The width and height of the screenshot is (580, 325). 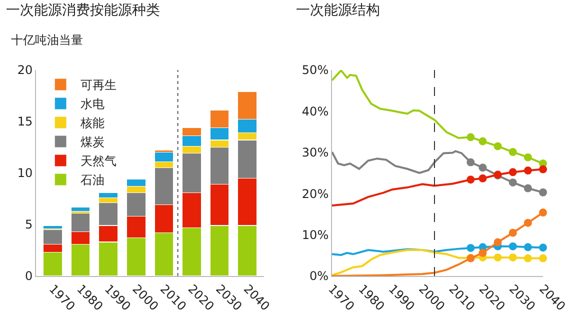 What do you see at coordinates (47, 40) in the screenshot?
I see `y-axis-title: 十亿吨油当量` at bounding box center [47, 40].